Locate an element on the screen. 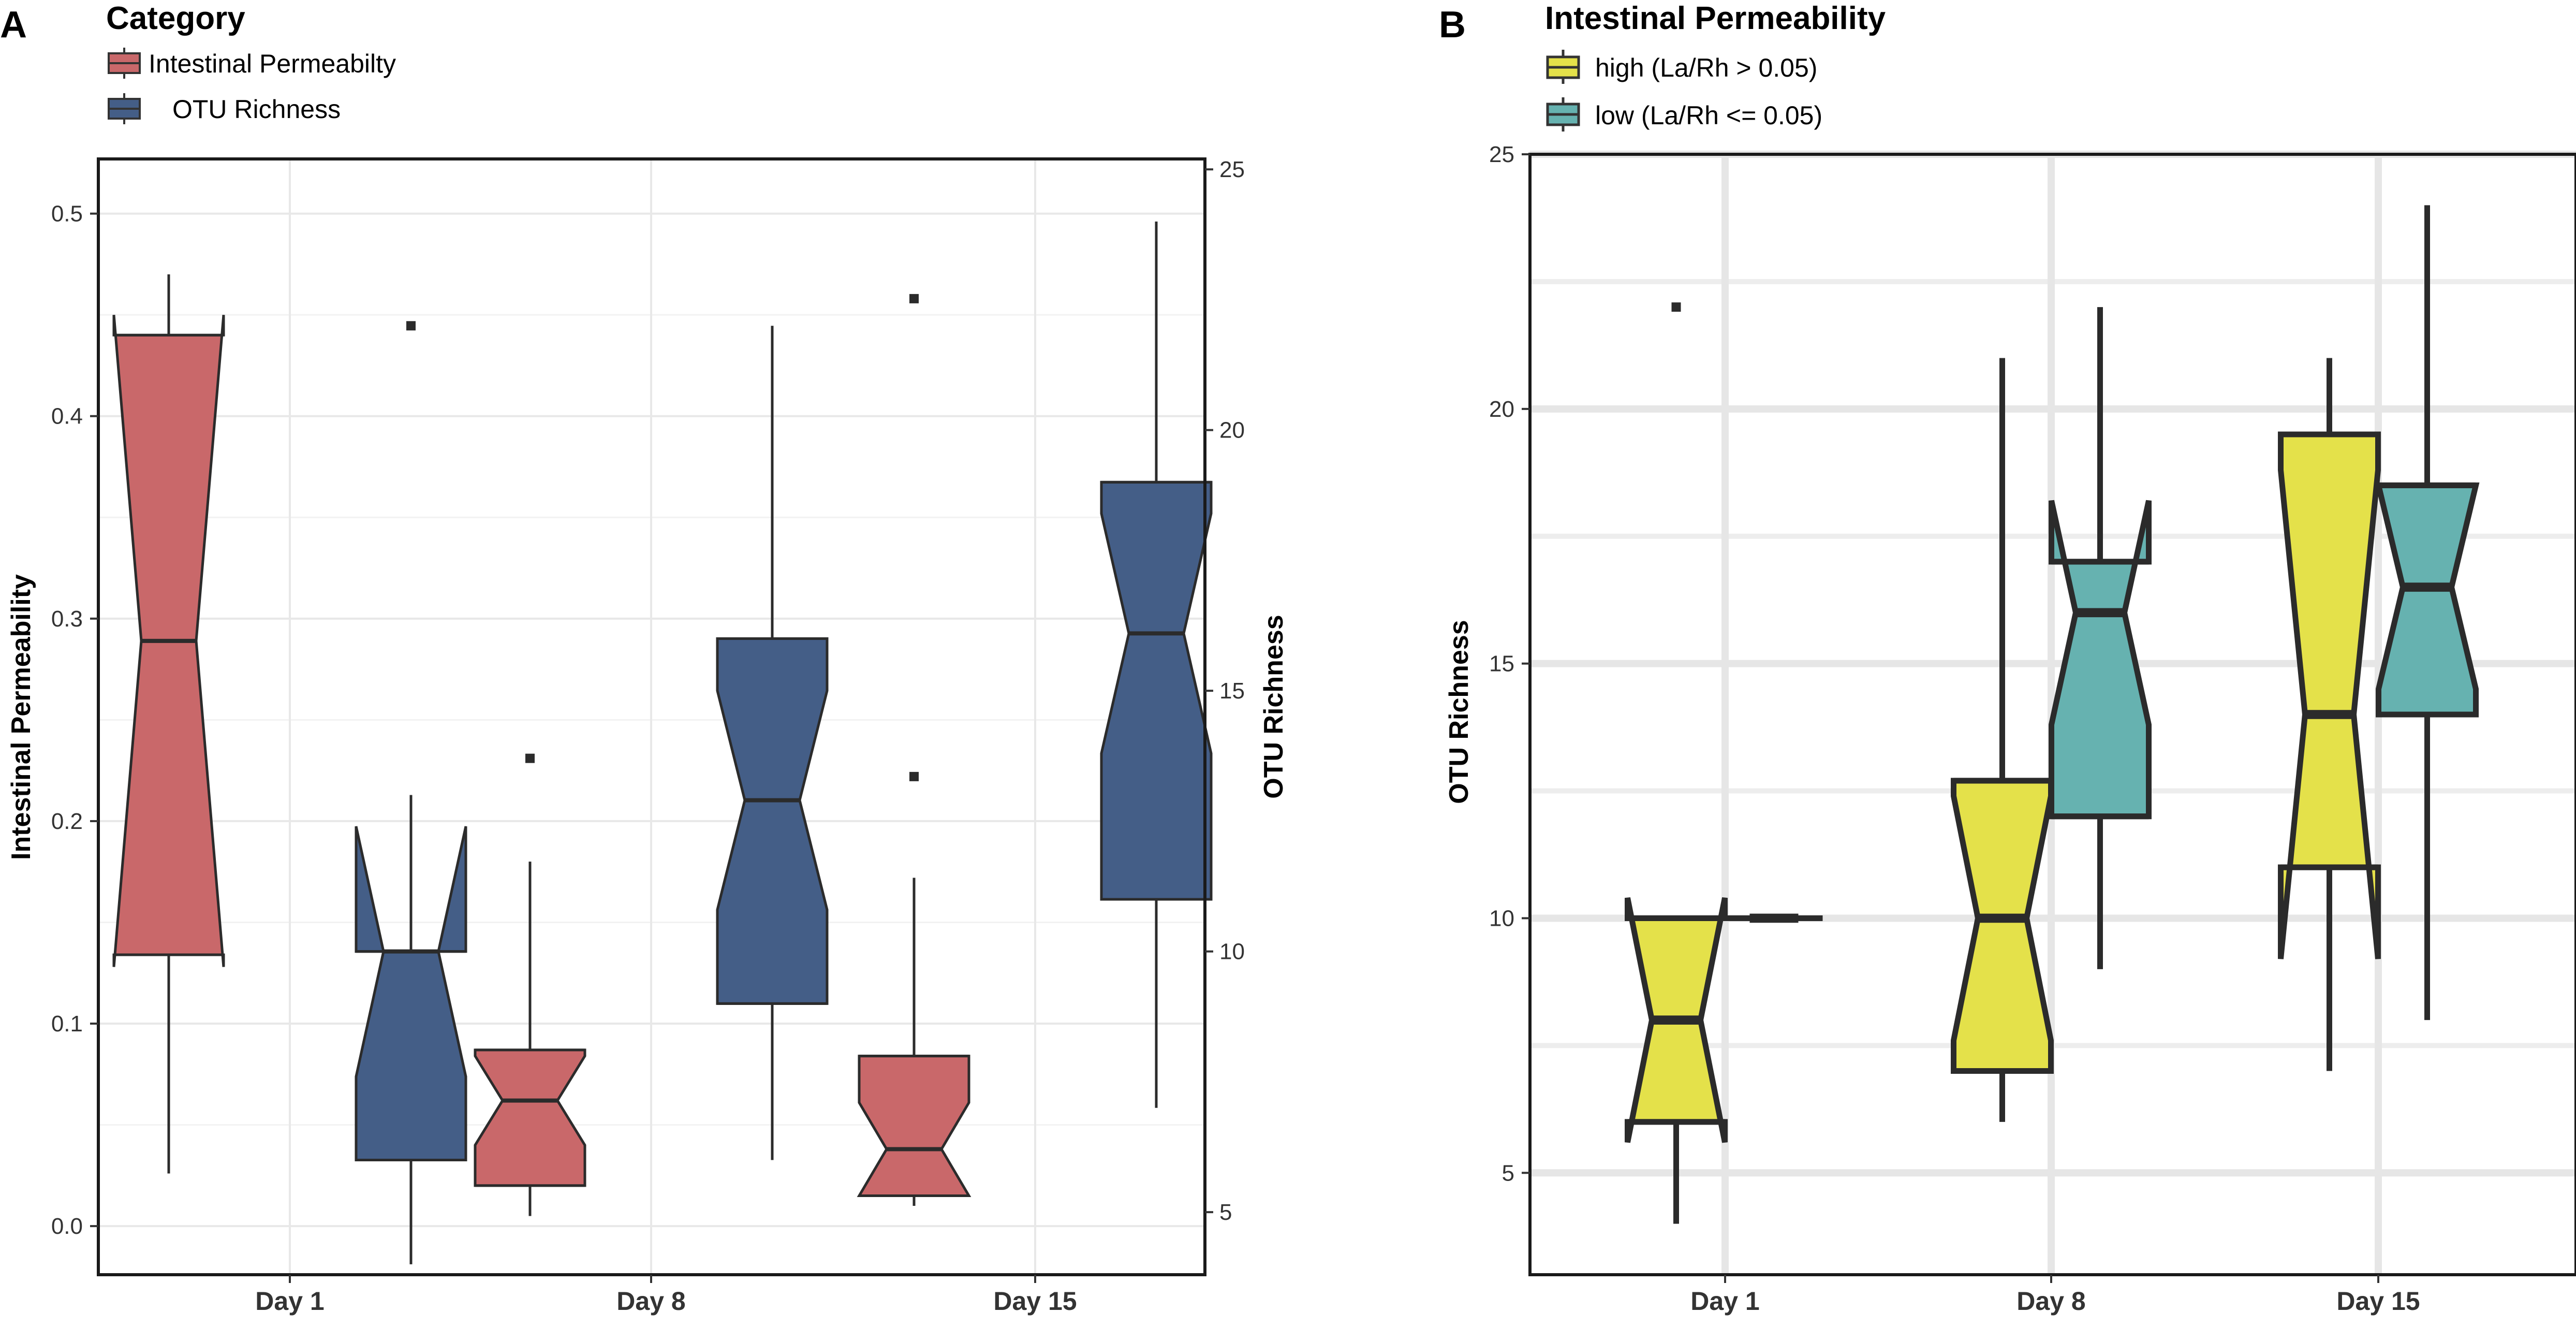 Image resolution: width=2576 pixels, height=1327 pixels. a-right-tick-label: 15 is located at coordinates (1232, 691).